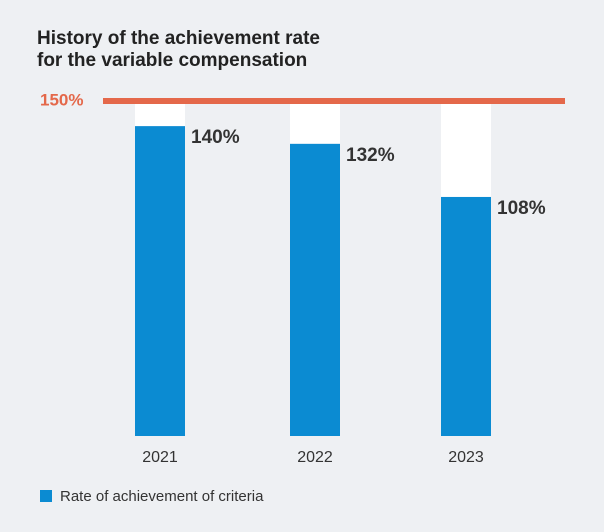  Describe the element at coordinates (370, 155) in the screenshot. I see `data-label: 132%` at that location.